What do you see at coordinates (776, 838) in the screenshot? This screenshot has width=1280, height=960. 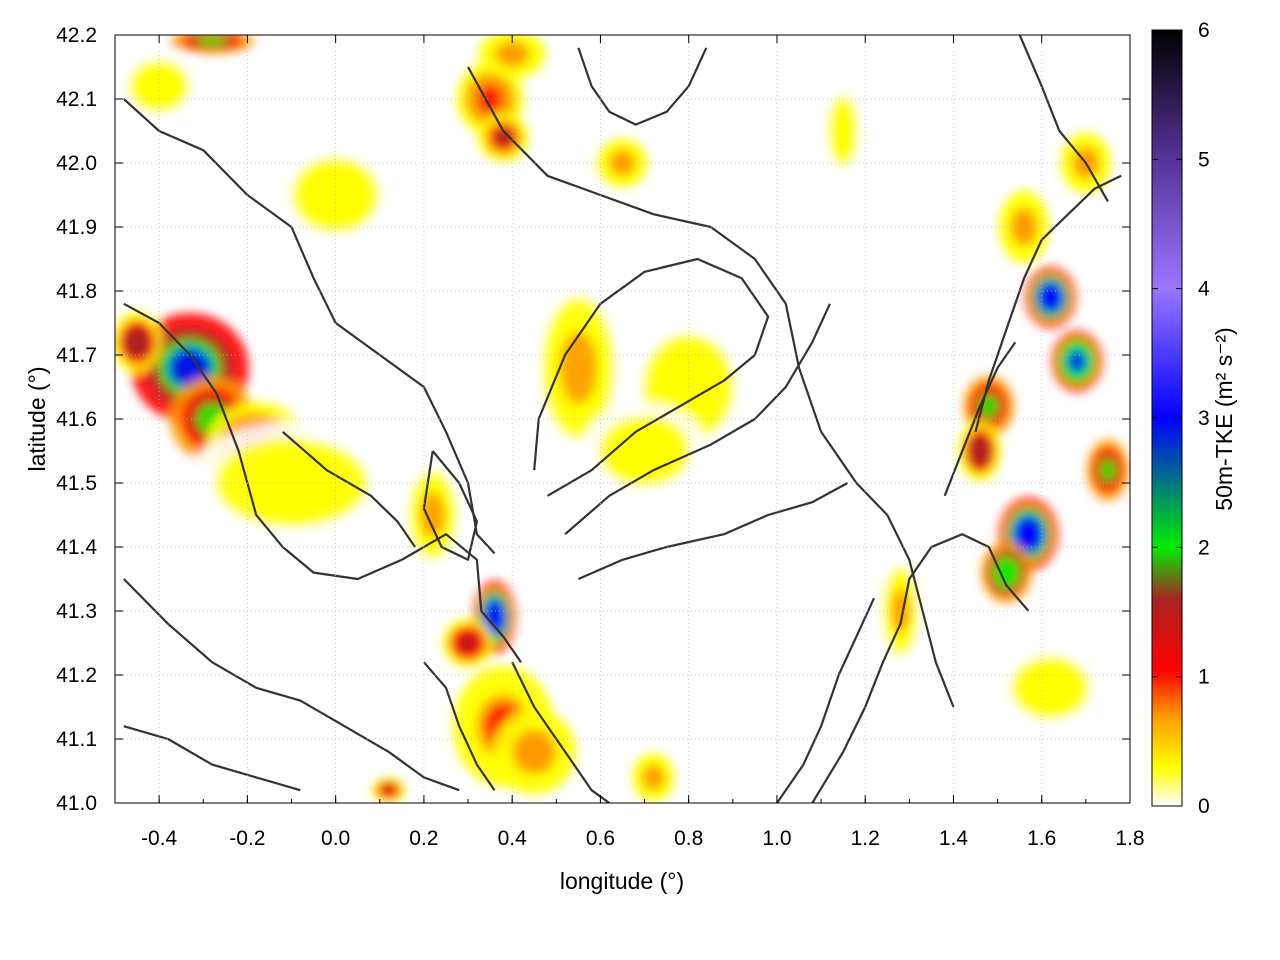 I see `x-tick-label: 1.0` at bounding box center [776, 838].